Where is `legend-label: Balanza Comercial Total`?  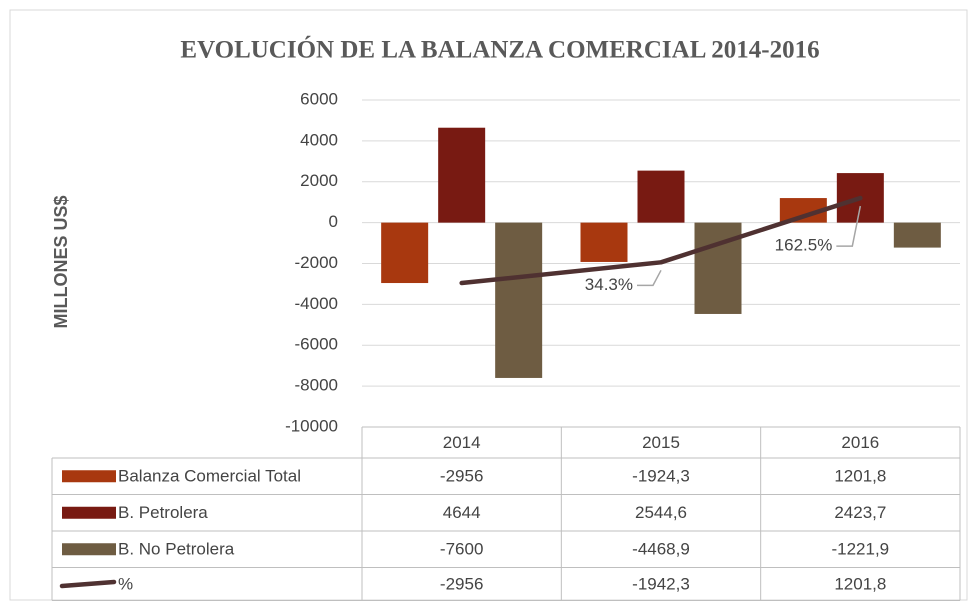
legend-label: Balanza Comercial Total is located at coordinates (209, 476).